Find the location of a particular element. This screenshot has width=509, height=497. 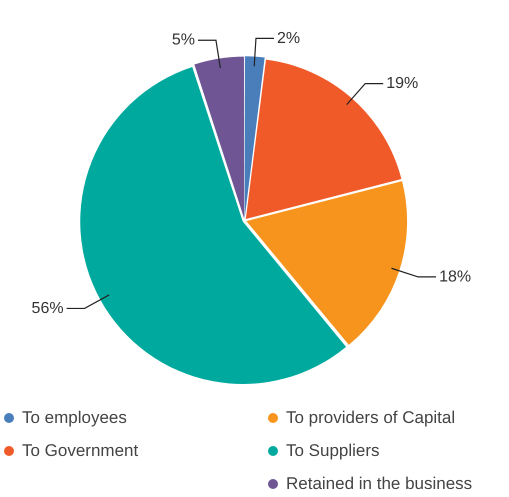

legend-label: To employees is located at coordinates (74, 418).